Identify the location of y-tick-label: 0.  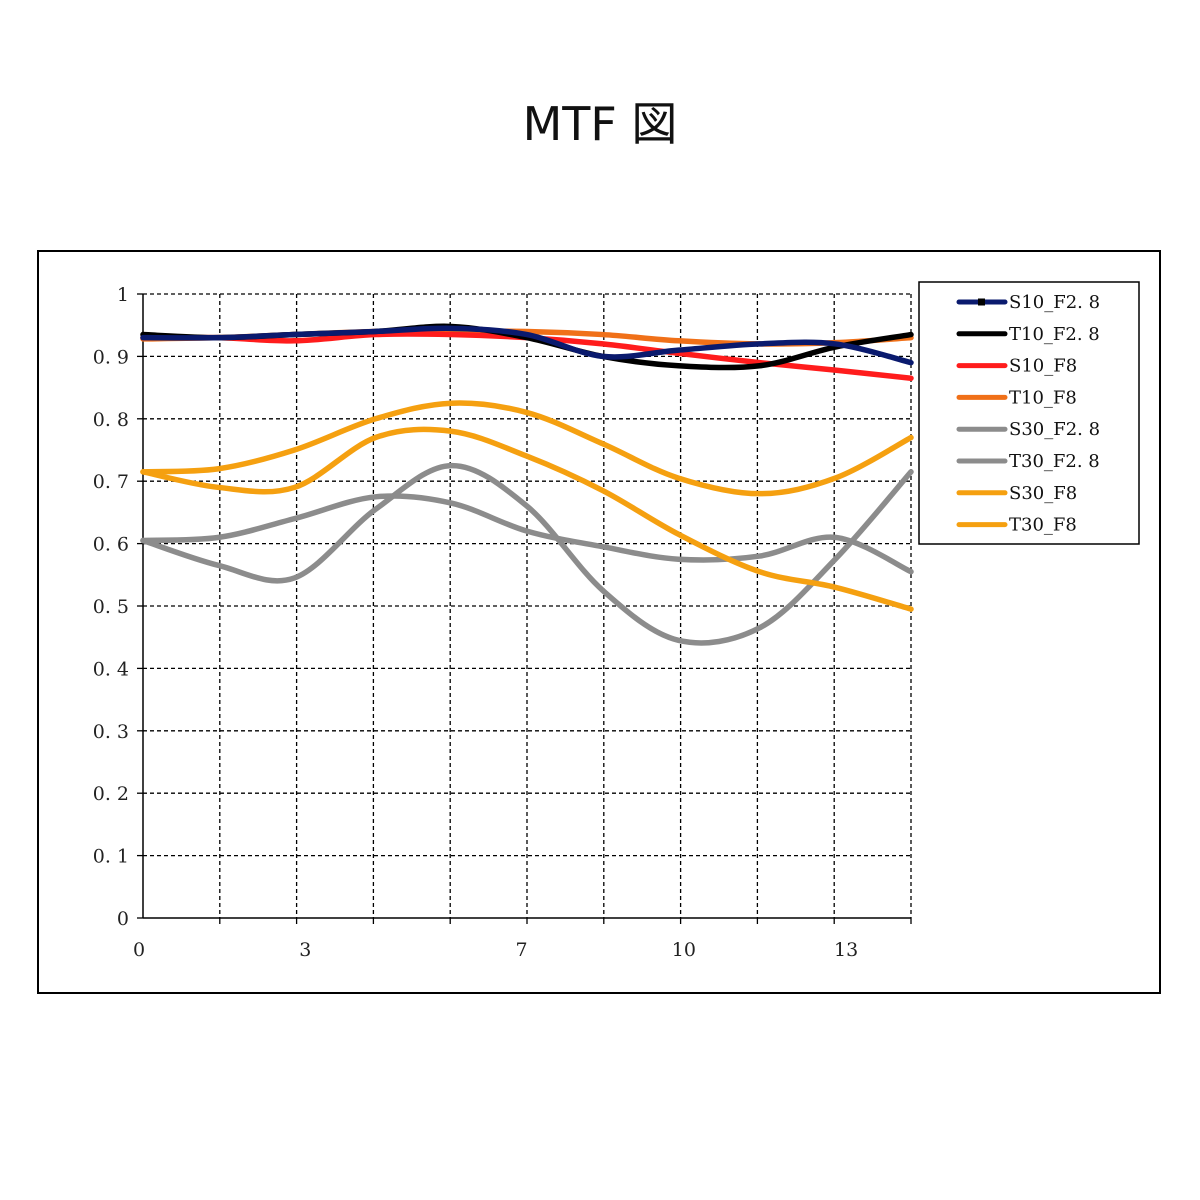
(123, 919).